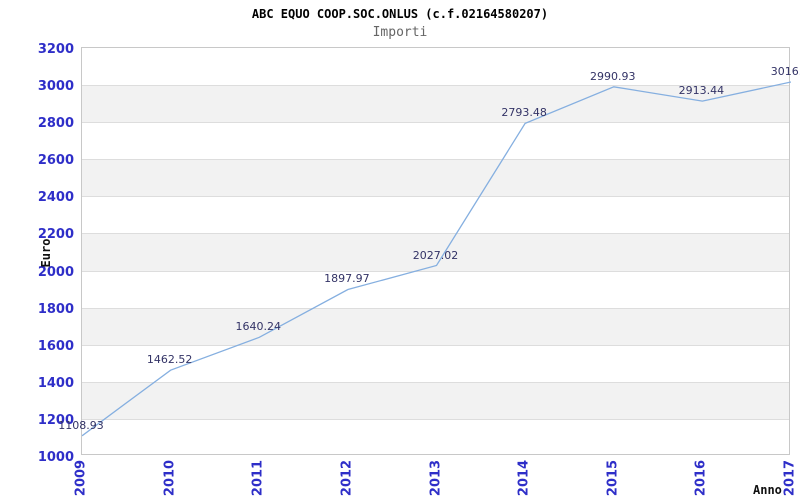 This screenshot has width=800, height=500. I want to click on x-tick-label: 2013, so click(435, 478).